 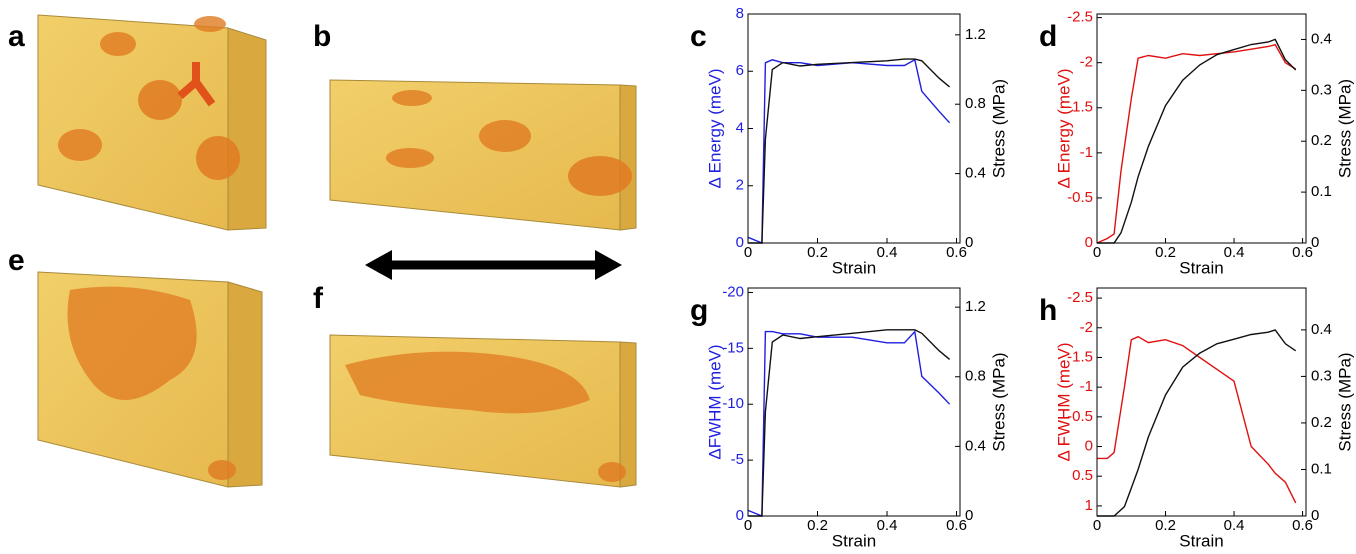 What do you see at coordinates (150, 379) in the screenshot?
I see `render-e` at bounding box center [150, 379].